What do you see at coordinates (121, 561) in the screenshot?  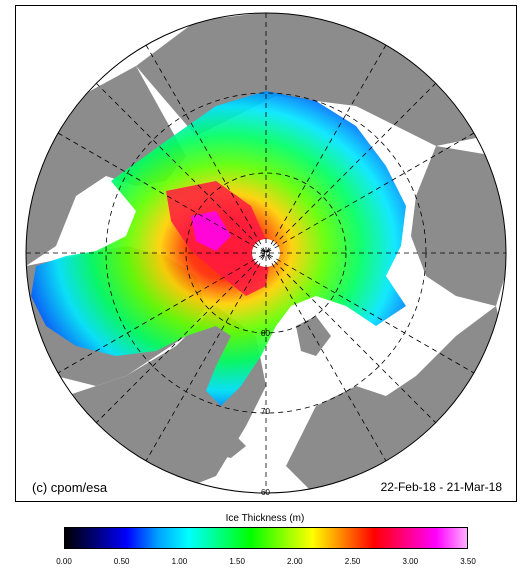 I see `tick-label-1: 0.50` at bounding box center [121, 561].